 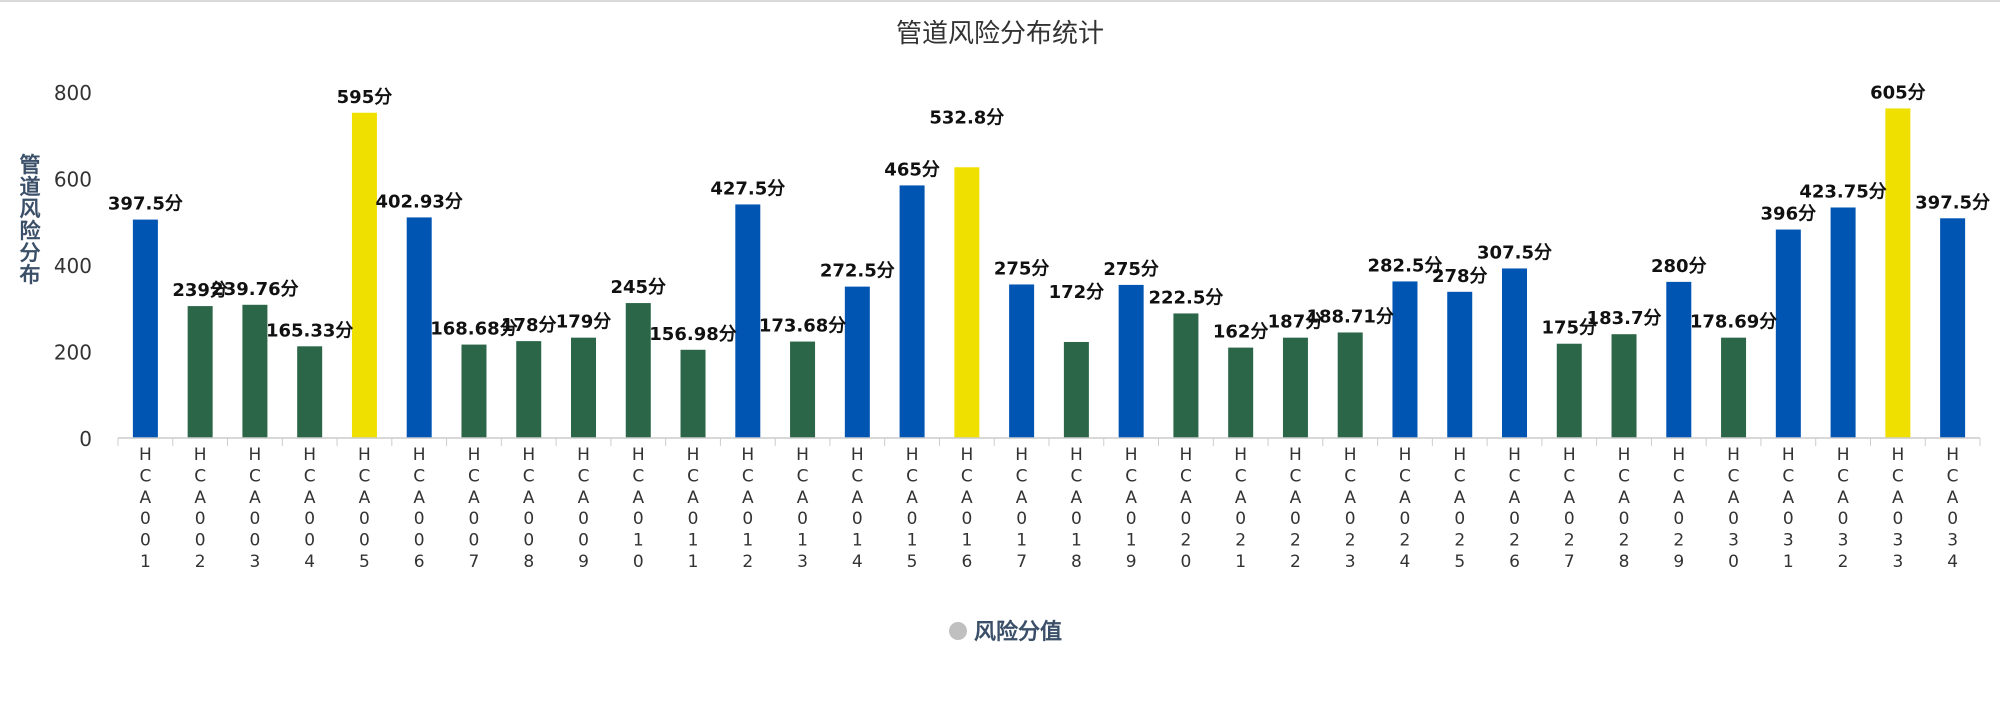 What do you see at coordinates (583, 562) in the screenshot?
I see `x-tick-label-char: 9` at bounding box center [583, 562].